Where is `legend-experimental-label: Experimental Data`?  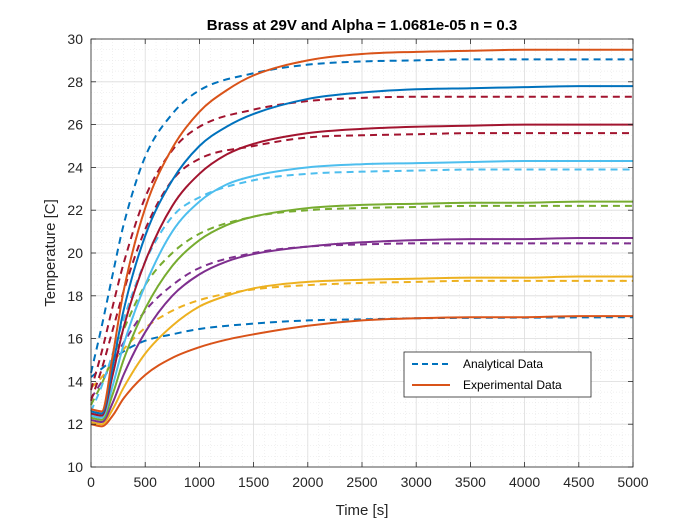 legend-experimental-label: Experimental Data is located at coordinates (512, 385).